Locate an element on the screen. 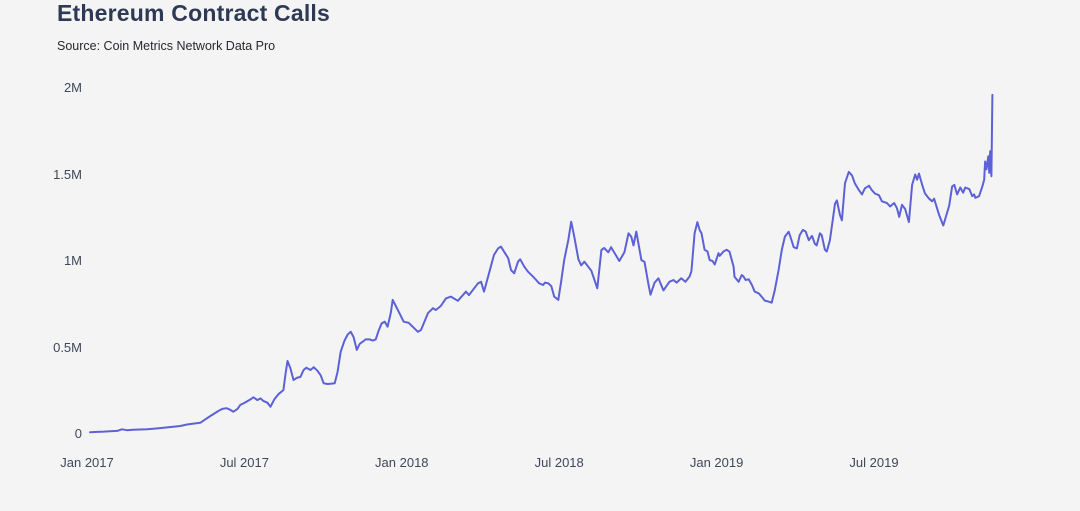  x-tick-label: Jan 2017 is located at coordinates (87, 462).